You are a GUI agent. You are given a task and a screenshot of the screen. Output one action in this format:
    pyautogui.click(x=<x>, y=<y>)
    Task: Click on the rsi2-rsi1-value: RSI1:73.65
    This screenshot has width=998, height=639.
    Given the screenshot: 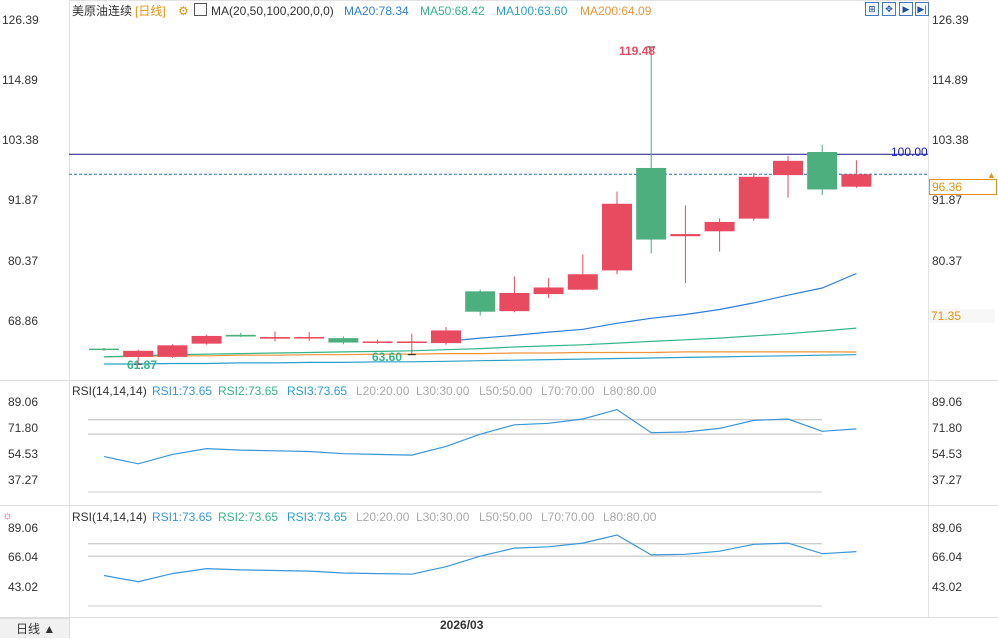 What is the action you would take?
    pyautogui.click(x=182, y=517)
    